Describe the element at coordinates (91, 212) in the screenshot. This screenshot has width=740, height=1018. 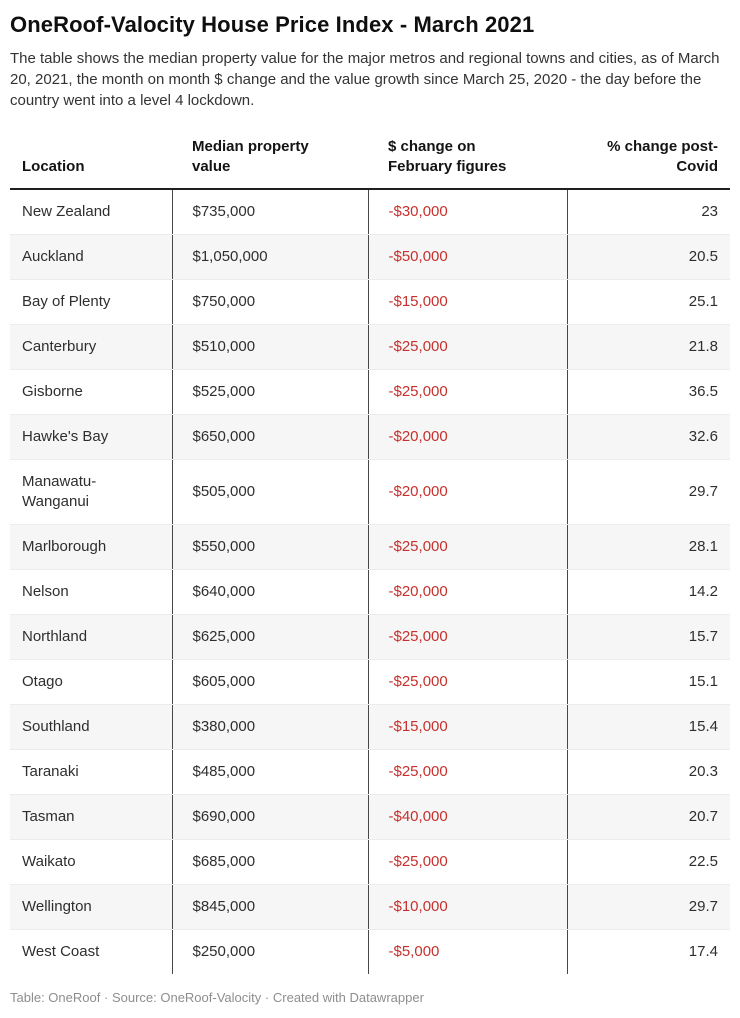
I see `location-cell: New Zealand` at that location.